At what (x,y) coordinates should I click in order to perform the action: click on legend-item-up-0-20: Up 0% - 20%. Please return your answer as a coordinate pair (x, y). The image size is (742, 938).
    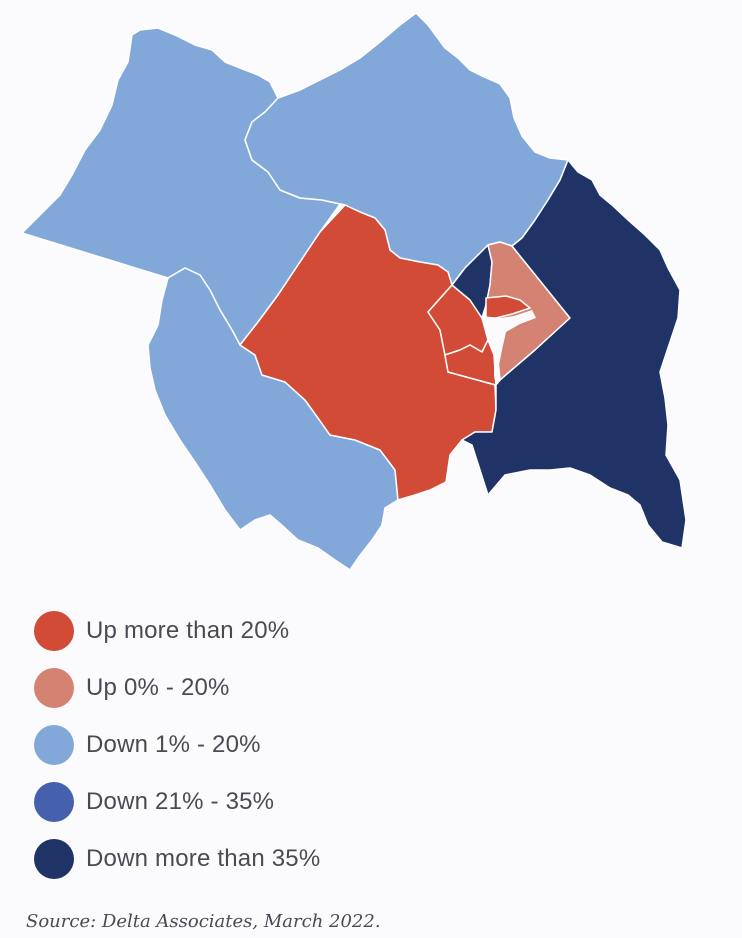
    Looking at the image, I should click on (177, 687).